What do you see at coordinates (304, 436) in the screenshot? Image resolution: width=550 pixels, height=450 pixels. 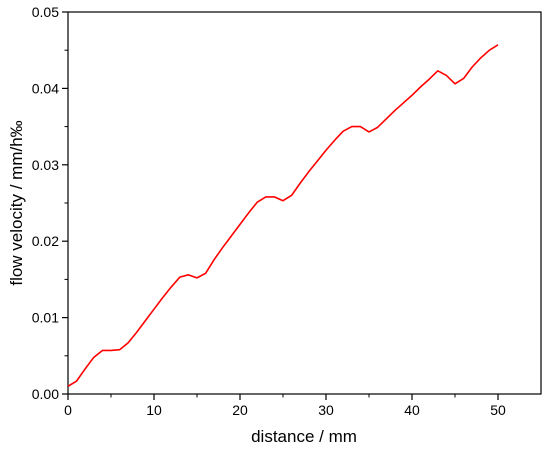 I see `x-axis-title: distance / mm` at bounding box center [304, 436].